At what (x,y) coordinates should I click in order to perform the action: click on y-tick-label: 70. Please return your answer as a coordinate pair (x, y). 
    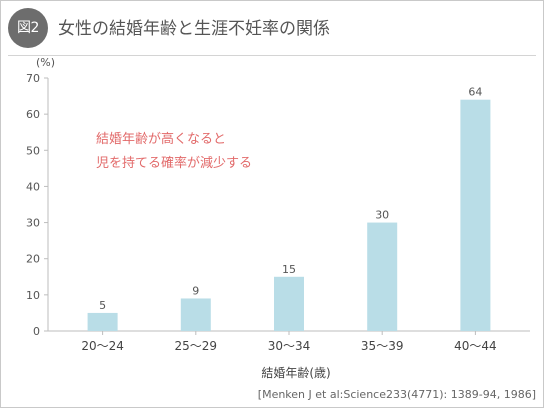
    Looking at the image, I should click on (33, 78).